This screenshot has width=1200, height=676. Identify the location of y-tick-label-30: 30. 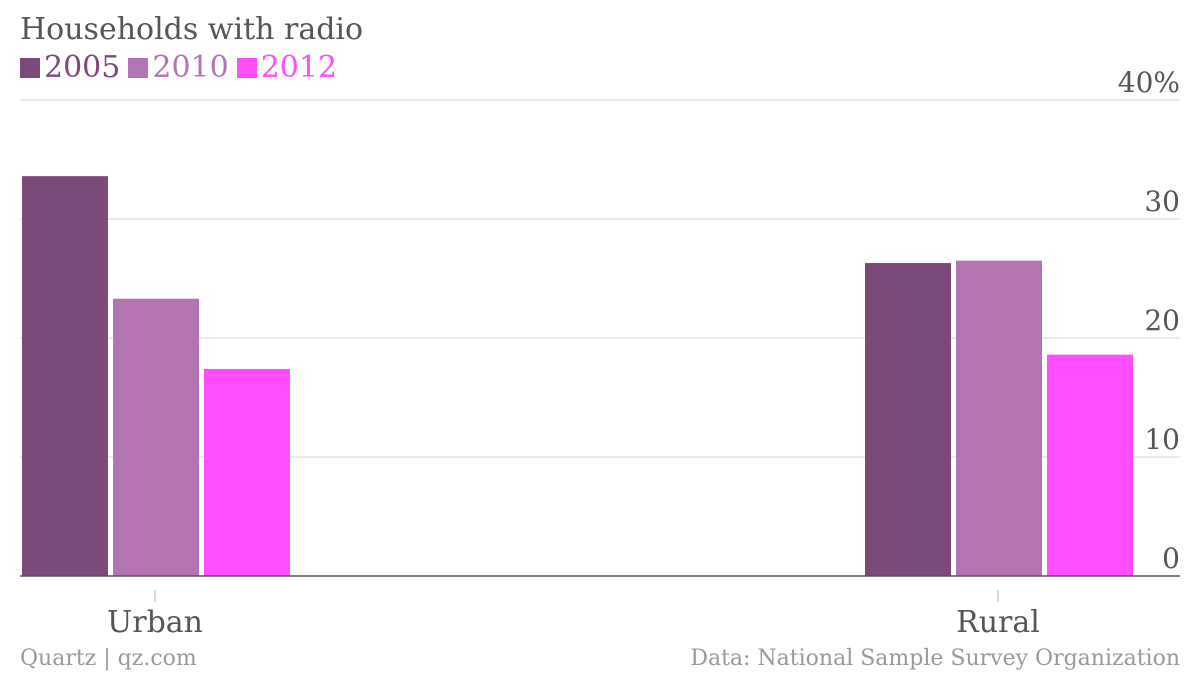
(1162, 201).